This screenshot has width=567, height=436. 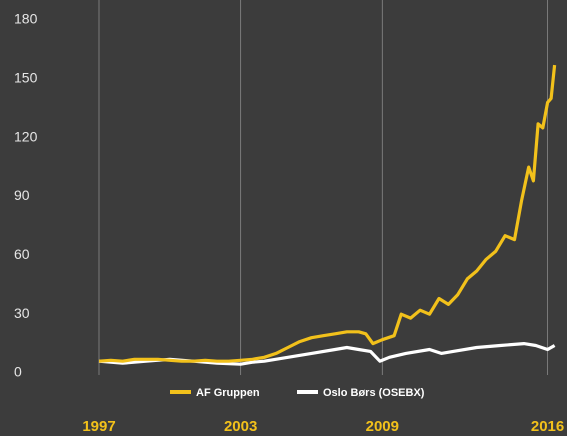 What do you see at coordinates (22, 195) in the screenshot?
I see `y-tick-label: 90` at bounding box center [22, 195].